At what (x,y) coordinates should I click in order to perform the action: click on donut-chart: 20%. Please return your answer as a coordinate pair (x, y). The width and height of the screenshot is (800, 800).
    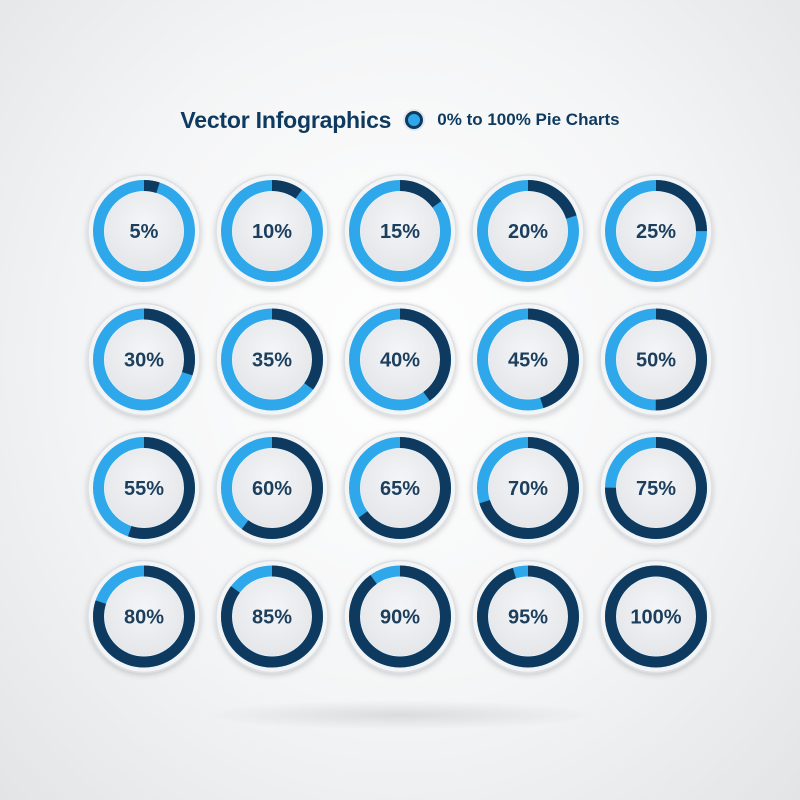
    Looking at the image, I should click on (528, 231).